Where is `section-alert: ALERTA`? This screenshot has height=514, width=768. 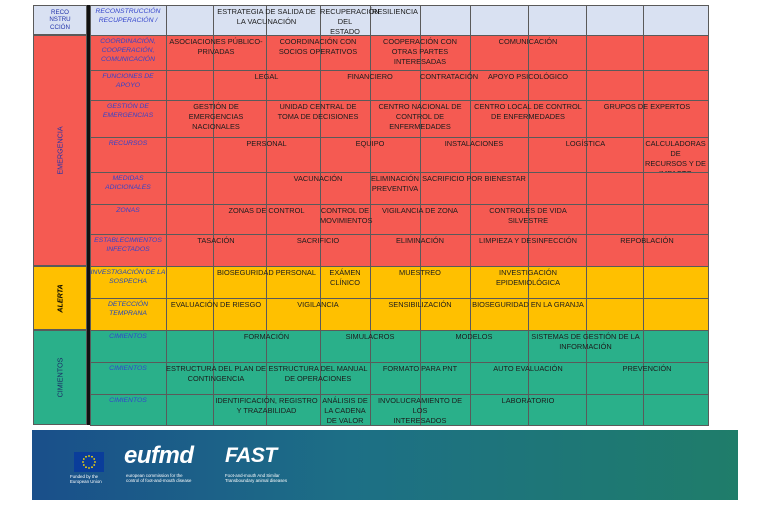
section-alert: ALERTA is located at coordinates (60, 298).